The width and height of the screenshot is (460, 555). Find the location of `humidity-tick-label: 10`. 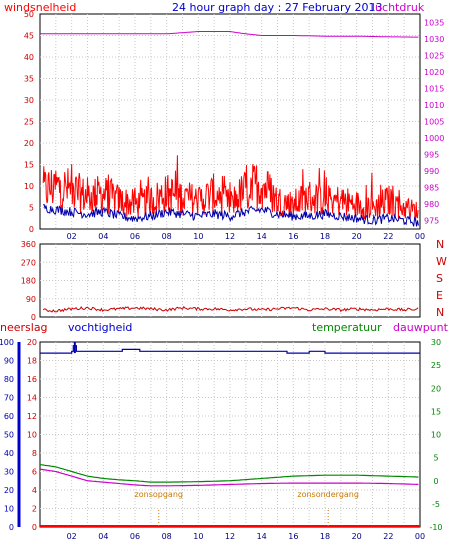

humidity-tick-label: 10 is located at coordinates (9, 509).